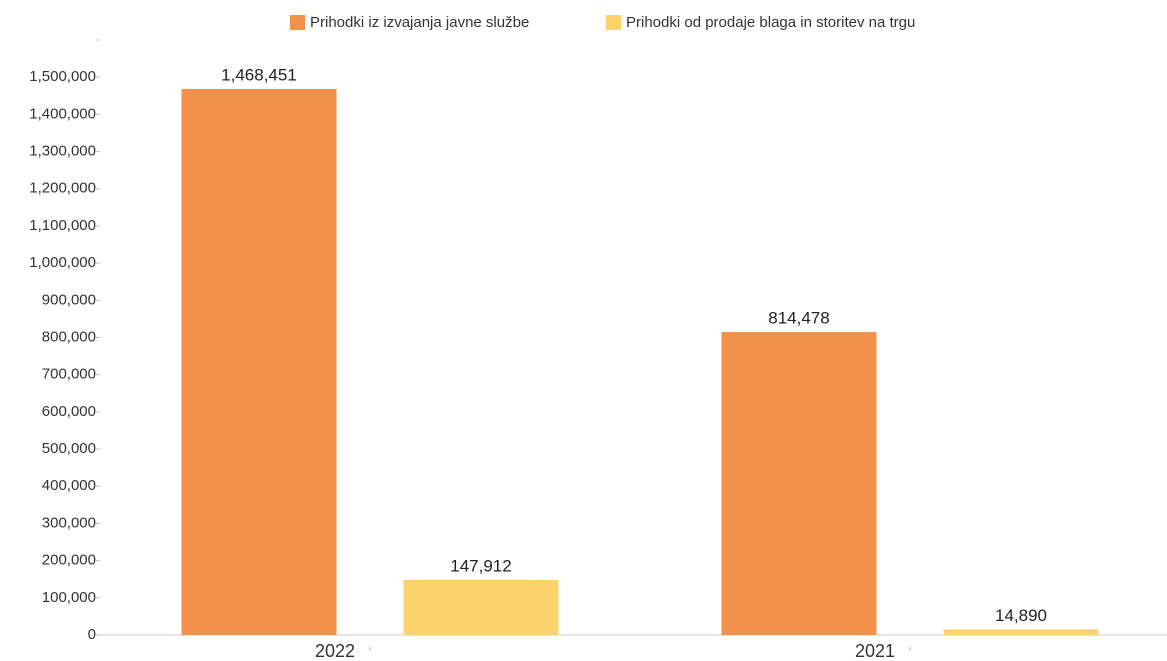  Describe the element at coordinates (92, 634) in the screenshot. I see `y-tick-label: 0` at that location.